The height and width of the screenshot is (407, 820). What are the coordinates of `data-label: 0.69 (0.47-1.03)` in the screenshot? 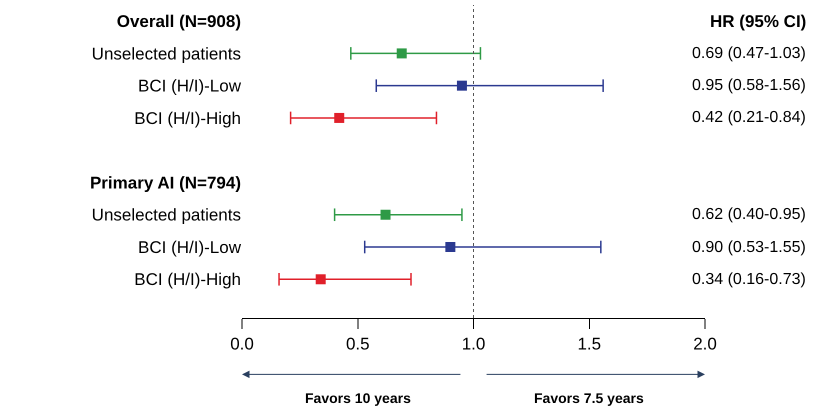 It's located at (749, 53).